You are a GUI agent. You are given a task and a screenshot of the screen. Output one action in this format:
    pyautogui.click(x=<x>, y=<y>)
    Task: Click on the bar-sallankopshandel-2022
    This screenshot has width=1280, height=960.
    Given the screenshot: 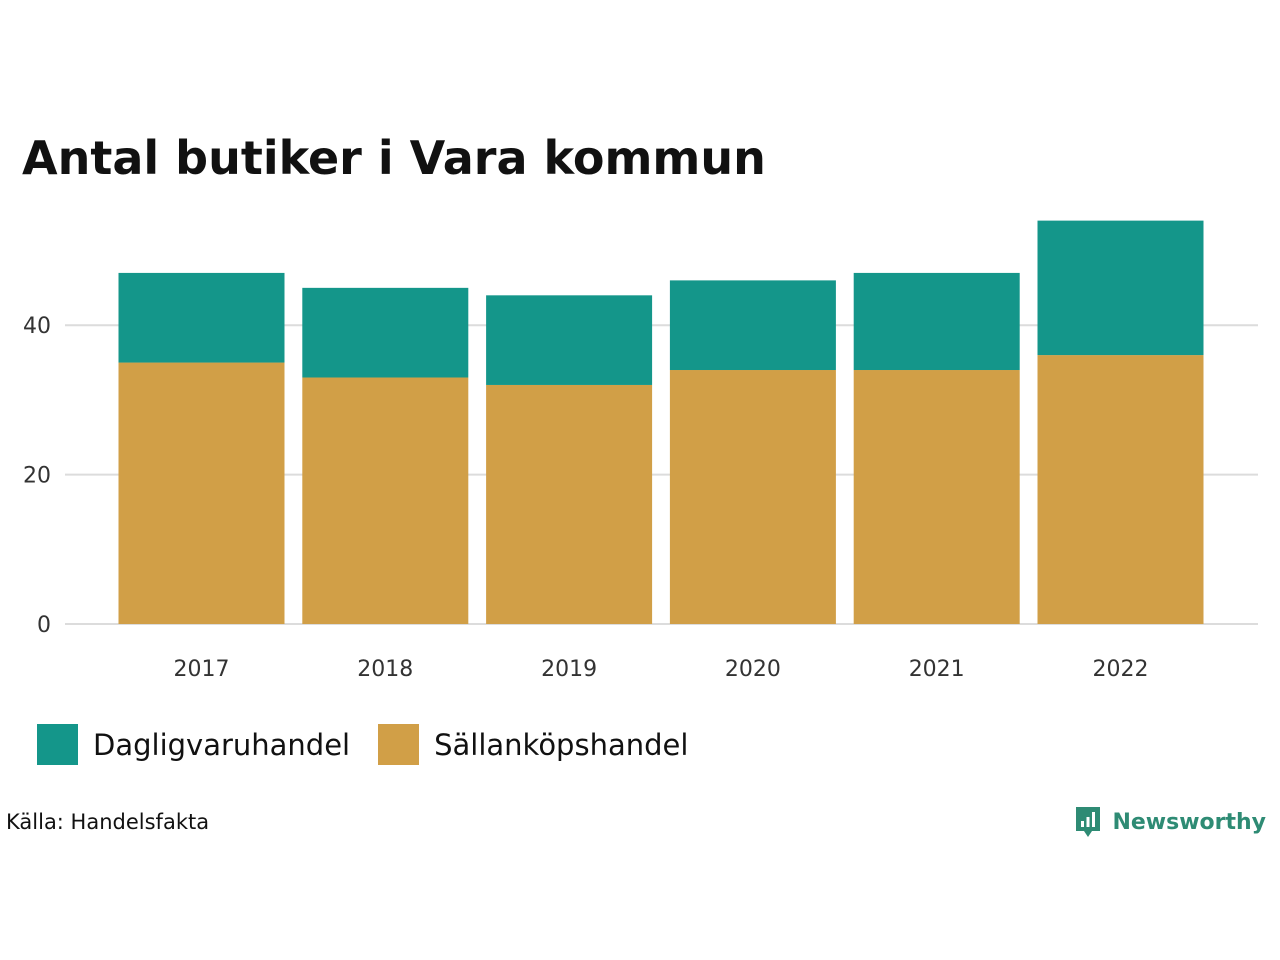 What is the action you would take?
    pyautogui.click(x=1120, y=489)
    